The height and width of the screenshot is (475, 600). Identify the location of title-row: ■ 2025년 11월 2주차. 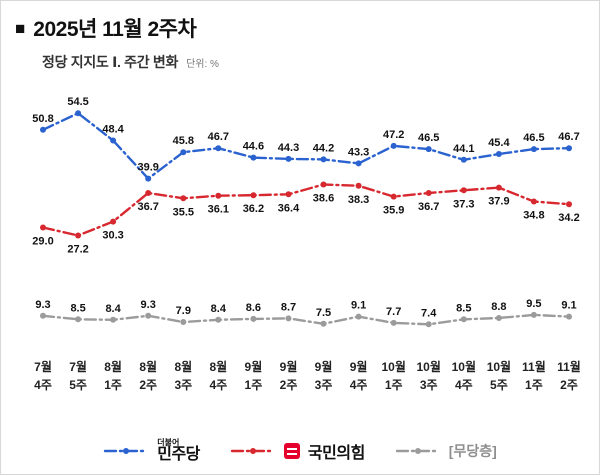
(299, 28).